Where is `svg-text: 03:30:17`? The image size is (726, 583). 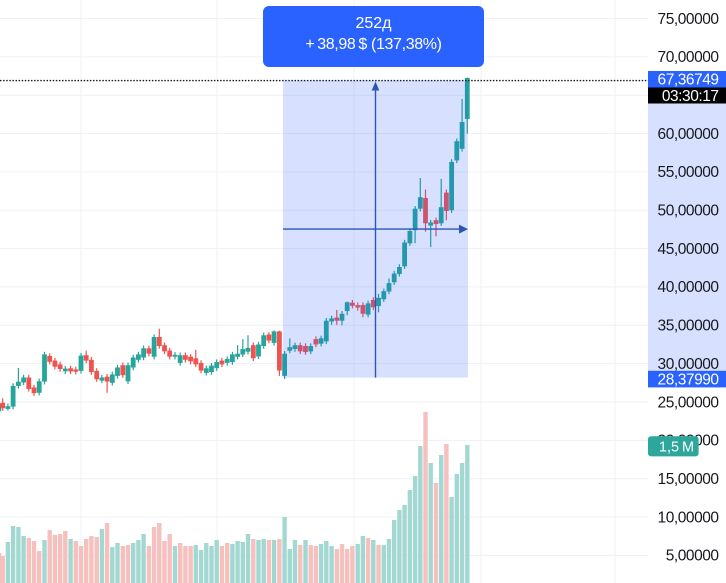
svg-text: 03:30:17 is located at coordinates (690, 96).